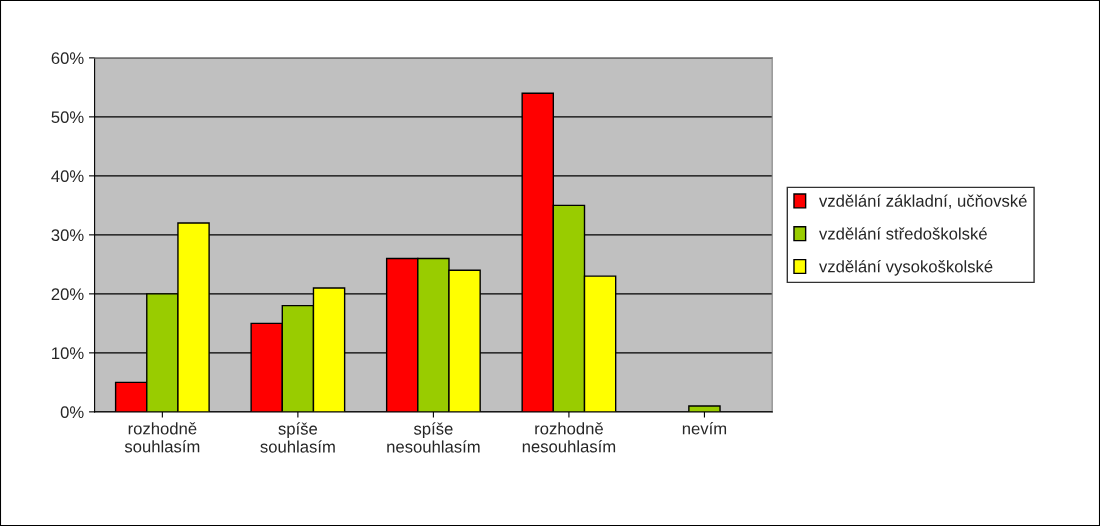  I want to click on legend-label: vzdělání základní, učňovské, so click(923, 201).